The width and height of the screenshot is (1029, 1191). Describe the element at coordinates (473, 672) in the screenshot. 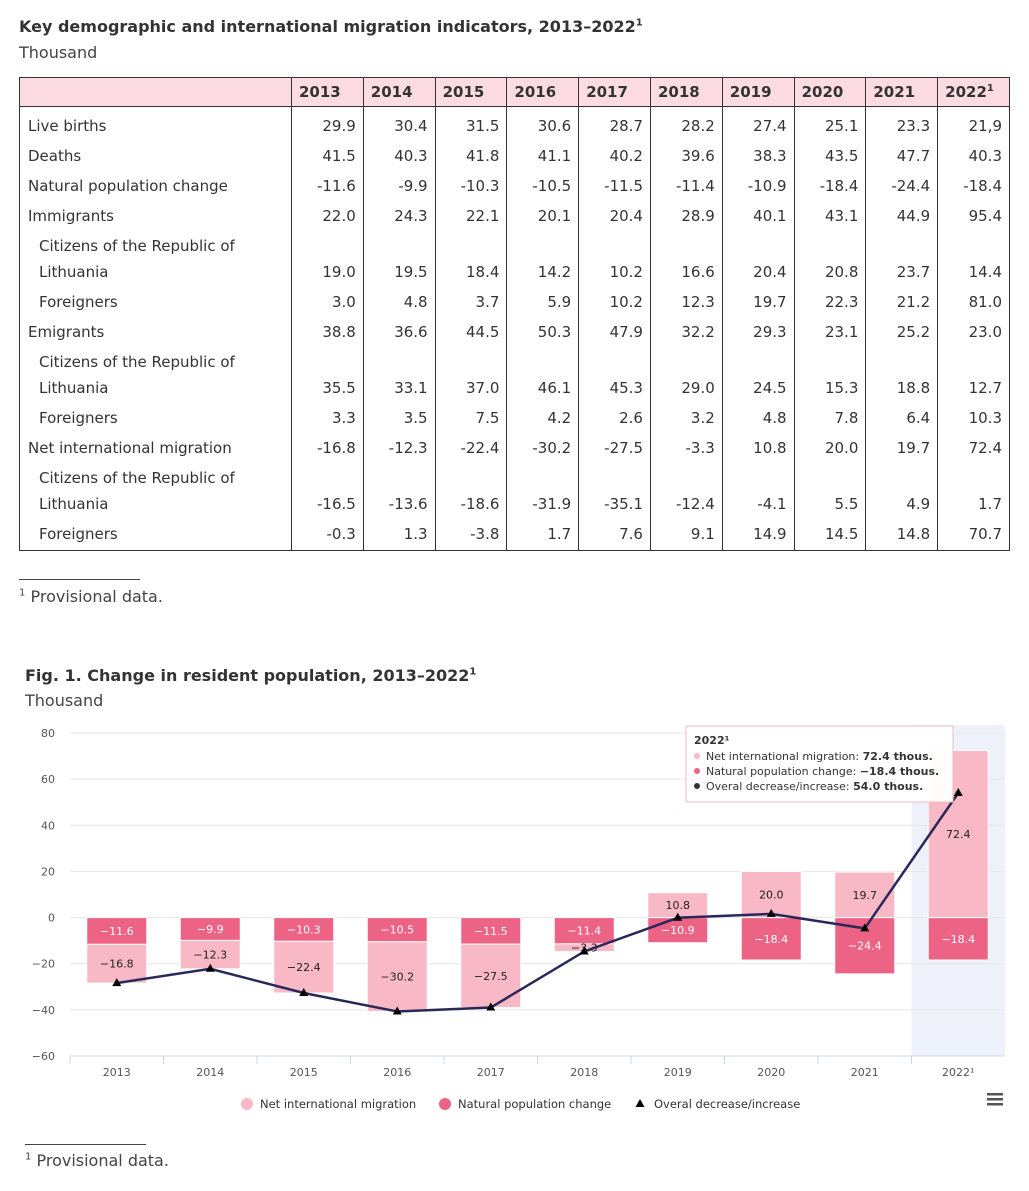

I see `title-mark: 1` at that location.